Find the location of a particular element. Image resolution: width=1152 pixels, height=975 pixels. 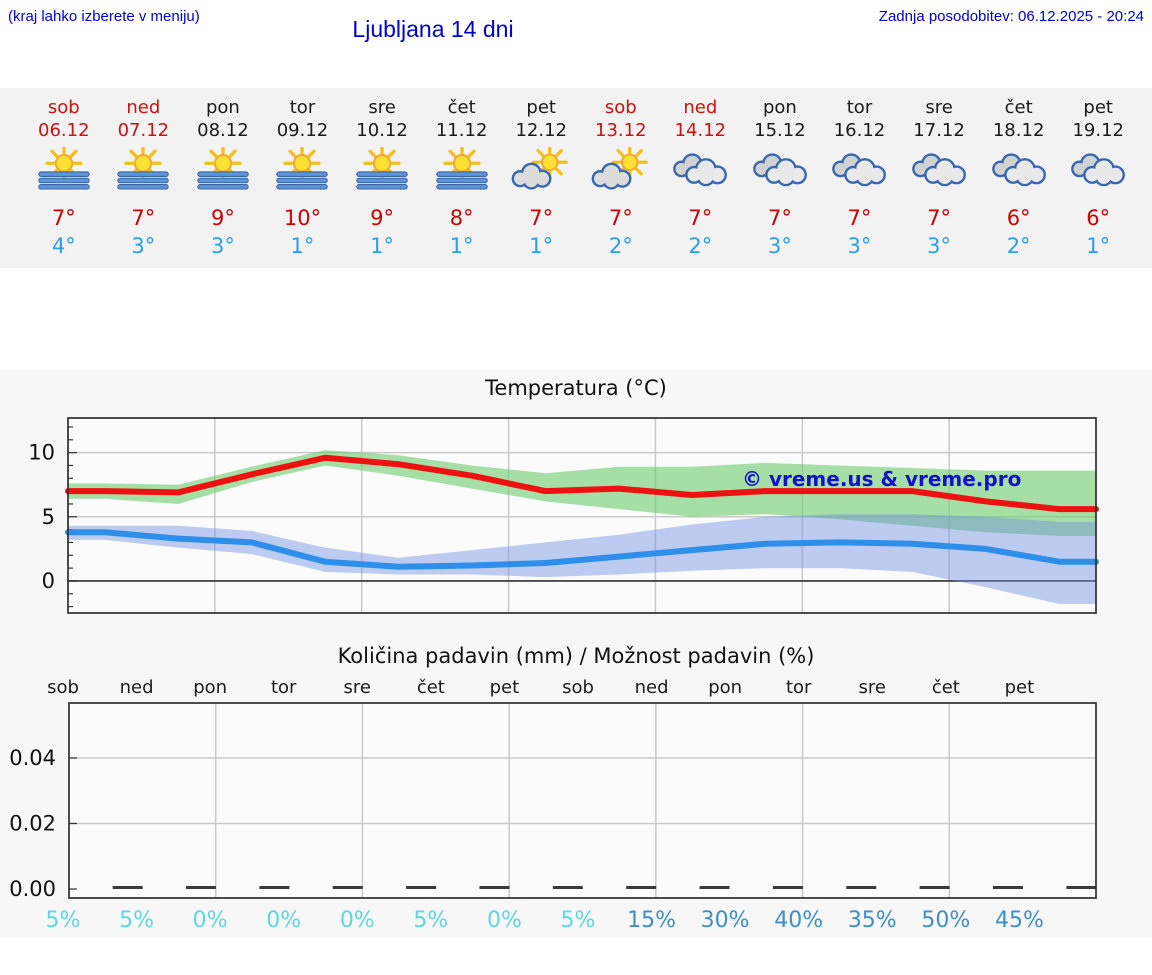

temperature-chart-title: Temperatura (°C) is located at coordinates (576, 388).